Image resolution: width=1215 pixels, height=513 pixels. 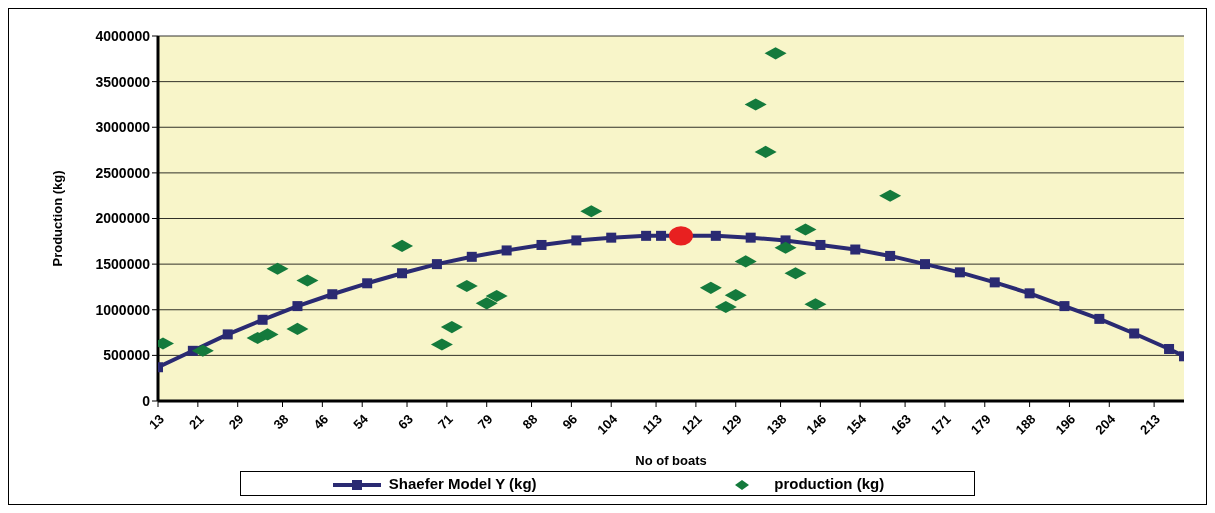 What do you see at coordinates (485, 422) in the screenshot?
I see `x-tick-label: 79` at bounding box center [485, 422].